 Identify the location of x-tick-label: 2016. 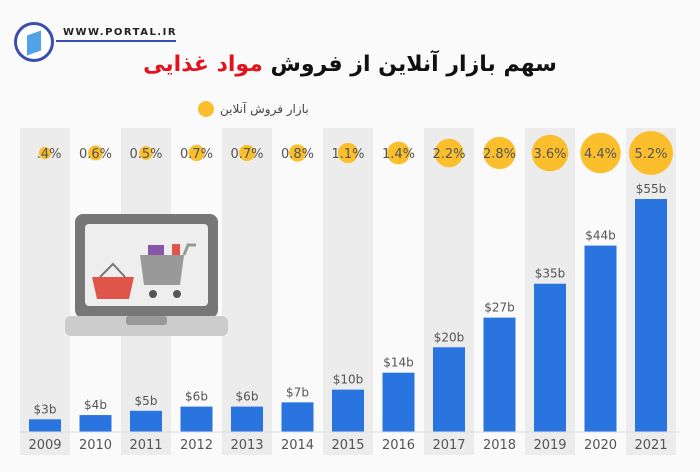
(398, 445).